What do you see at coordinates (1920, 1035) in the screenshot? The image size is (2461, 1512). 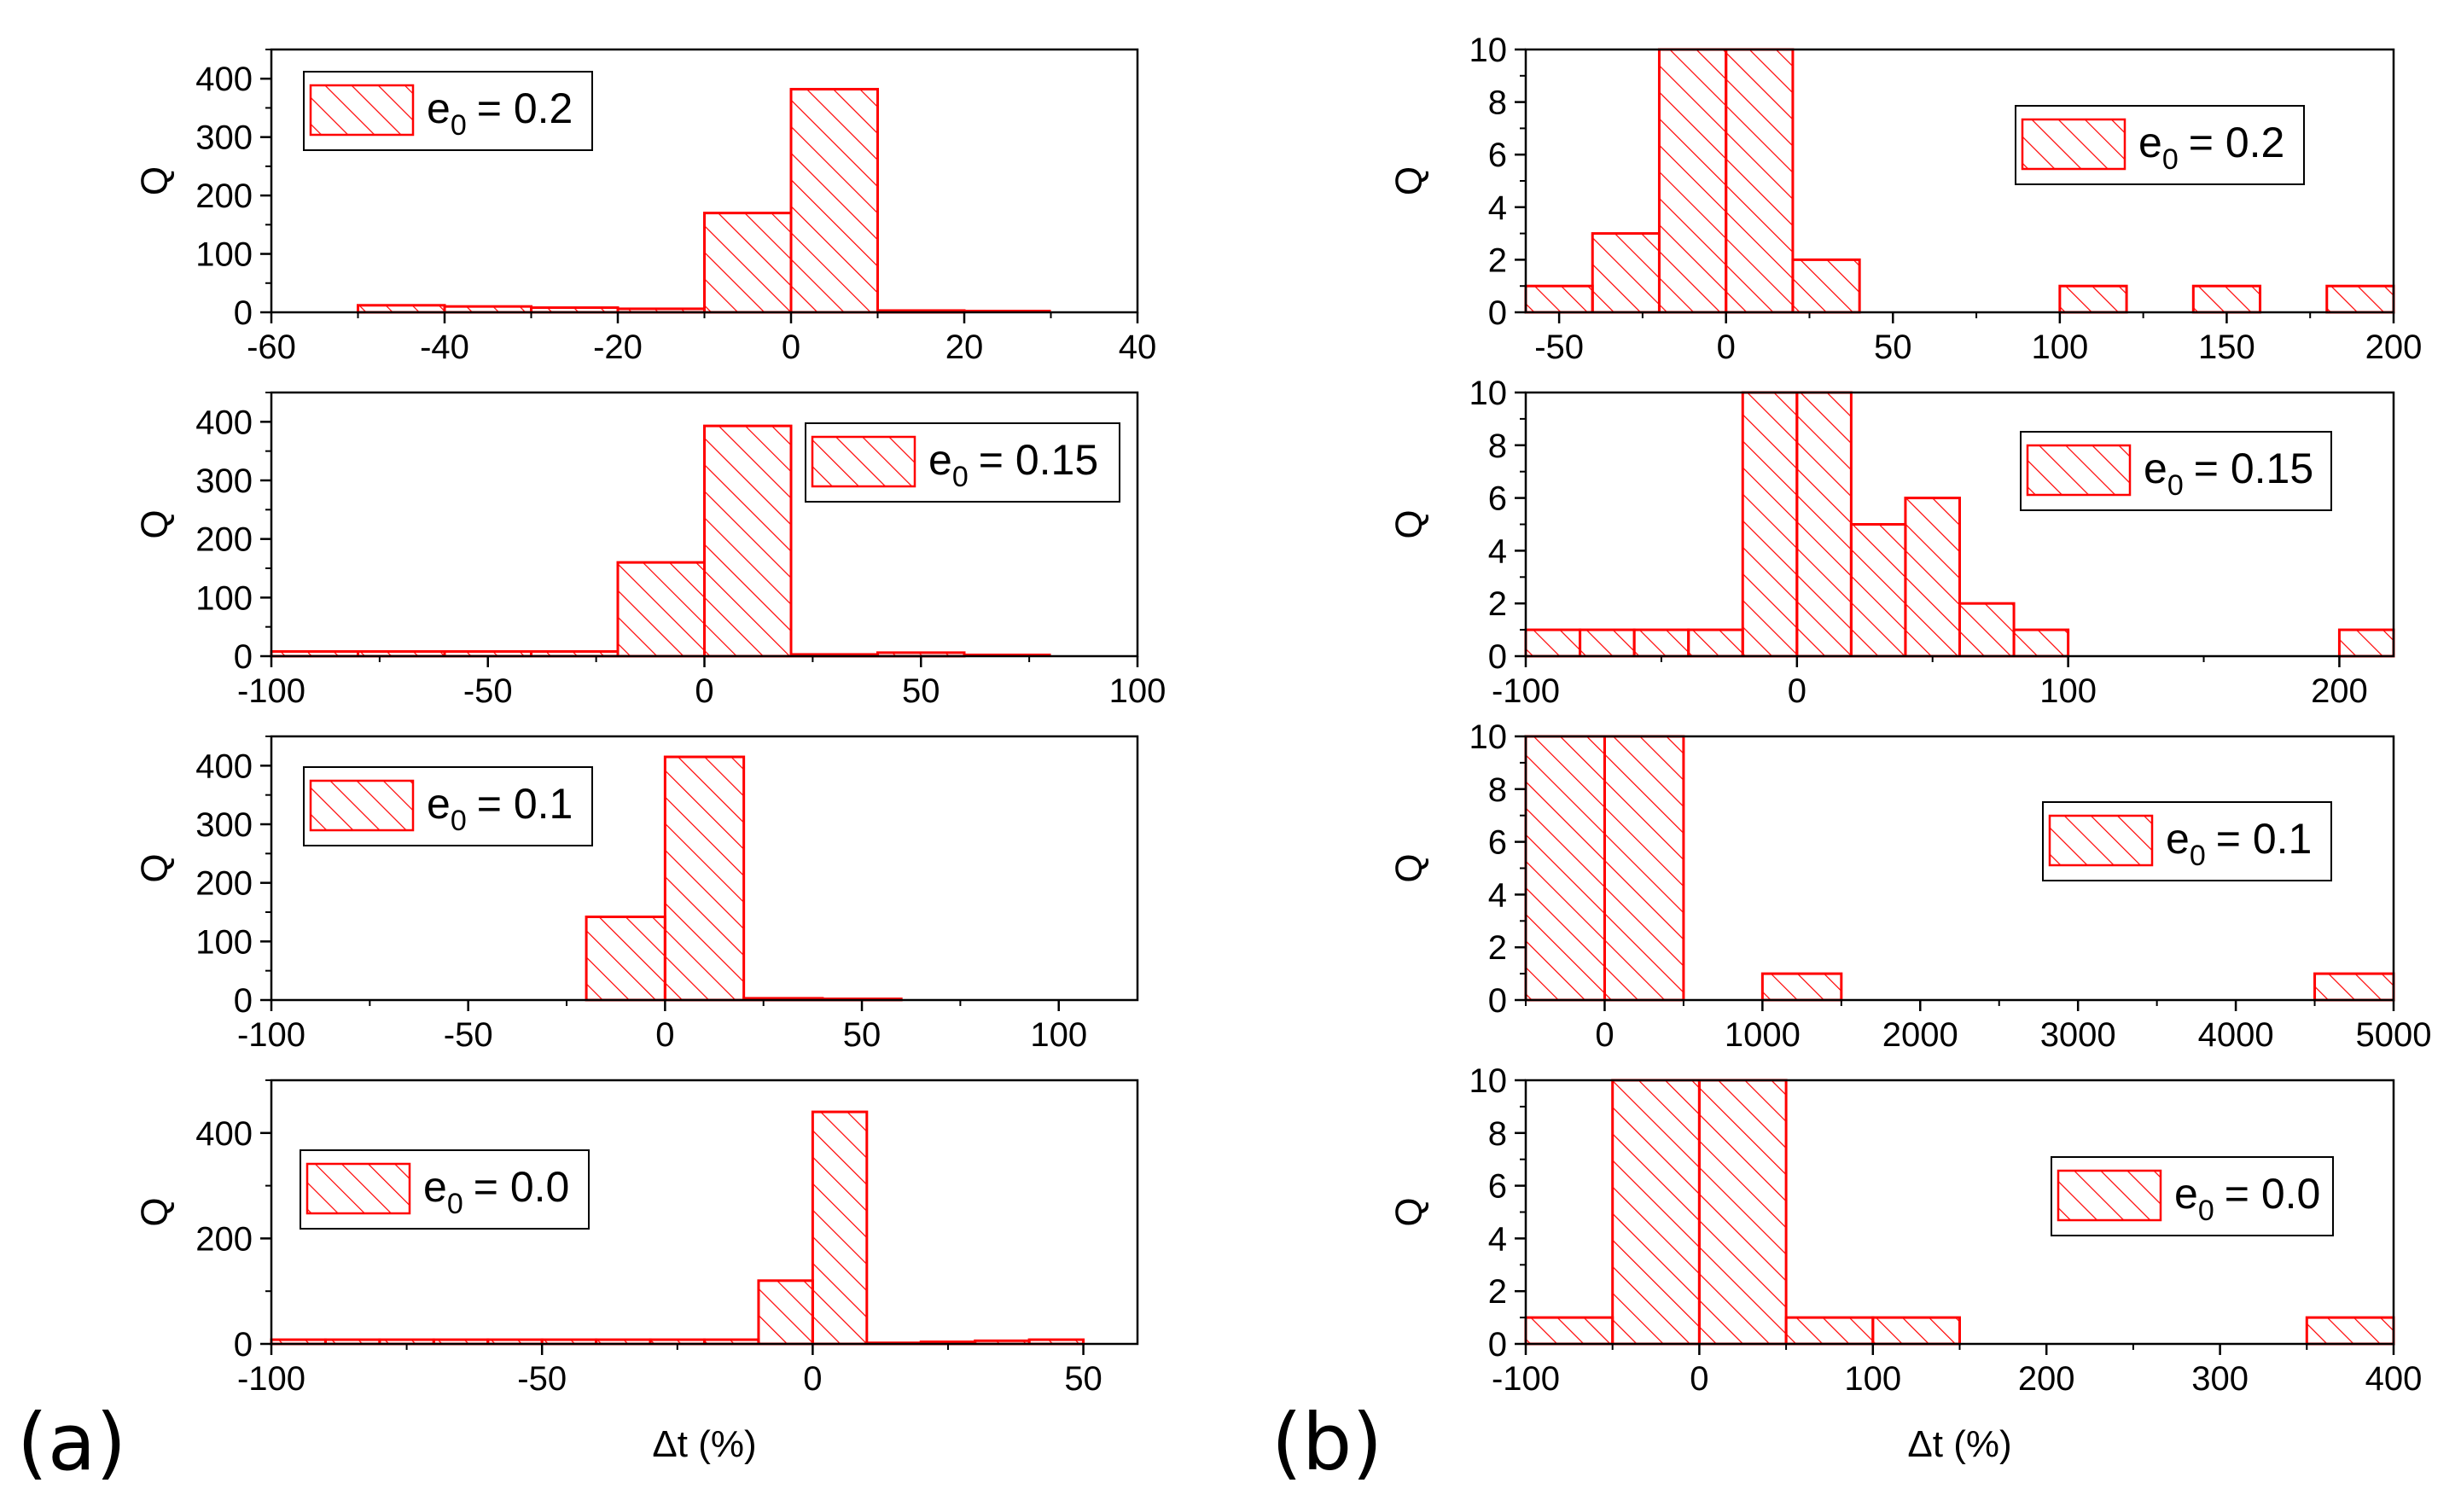 I see `x-tick-label: 2000` at bounding box center [1920, 1035].